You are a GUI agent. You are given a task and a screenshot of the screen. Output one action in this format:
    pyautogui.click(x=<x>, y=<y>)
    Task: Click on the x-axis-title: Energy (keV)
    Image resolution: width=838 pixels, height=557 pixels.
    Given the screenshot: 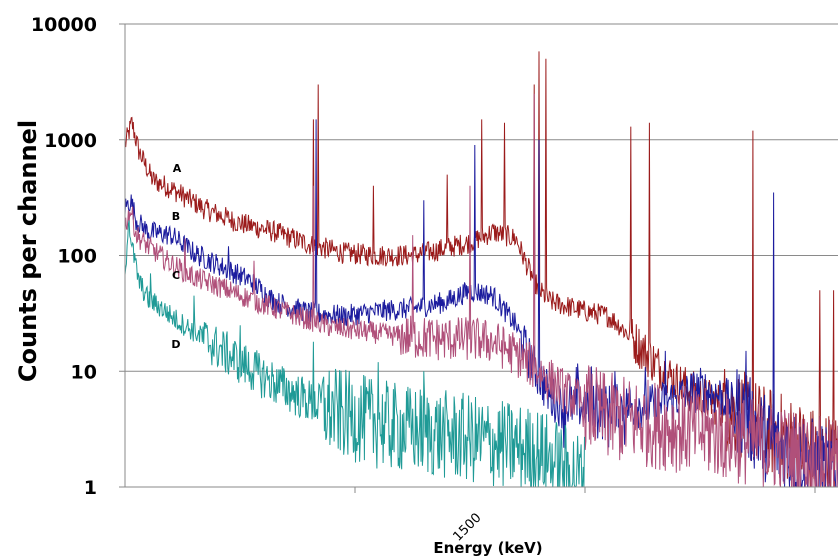 What is the action you would take?
    pyautogui.click(x=487, y=548)
    